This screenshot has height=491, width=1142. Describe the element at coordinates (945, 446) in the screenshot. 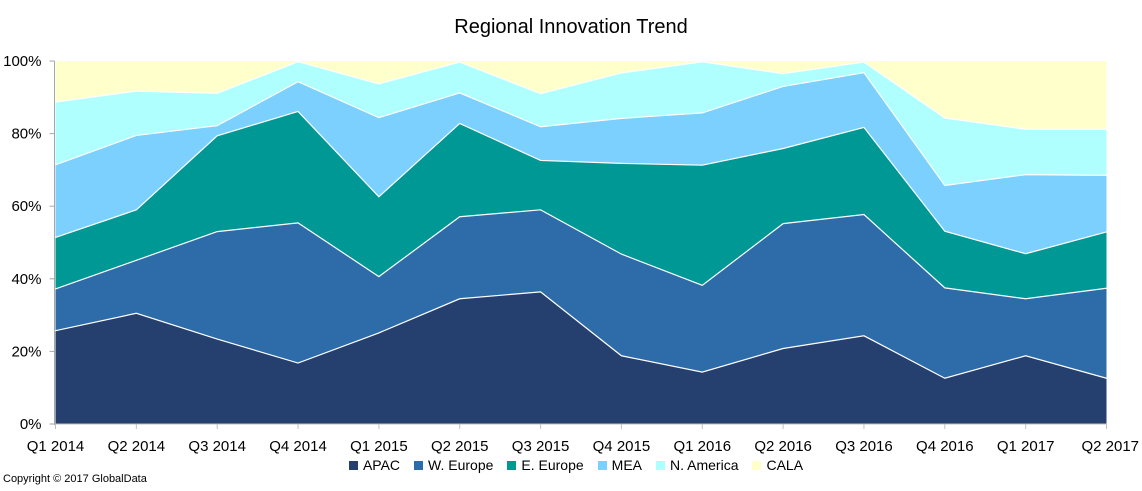

I see `x-tick-label: Q4 2016` at that location.